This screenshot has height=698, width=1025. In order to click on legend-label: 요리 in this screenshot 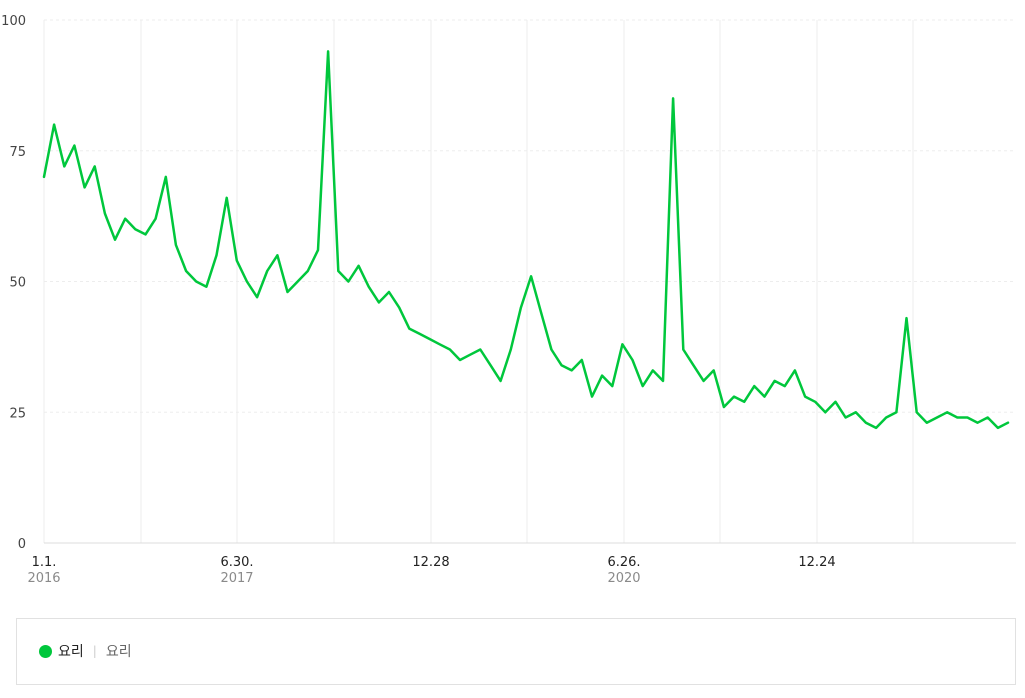, I will do `click(71, 652)`.